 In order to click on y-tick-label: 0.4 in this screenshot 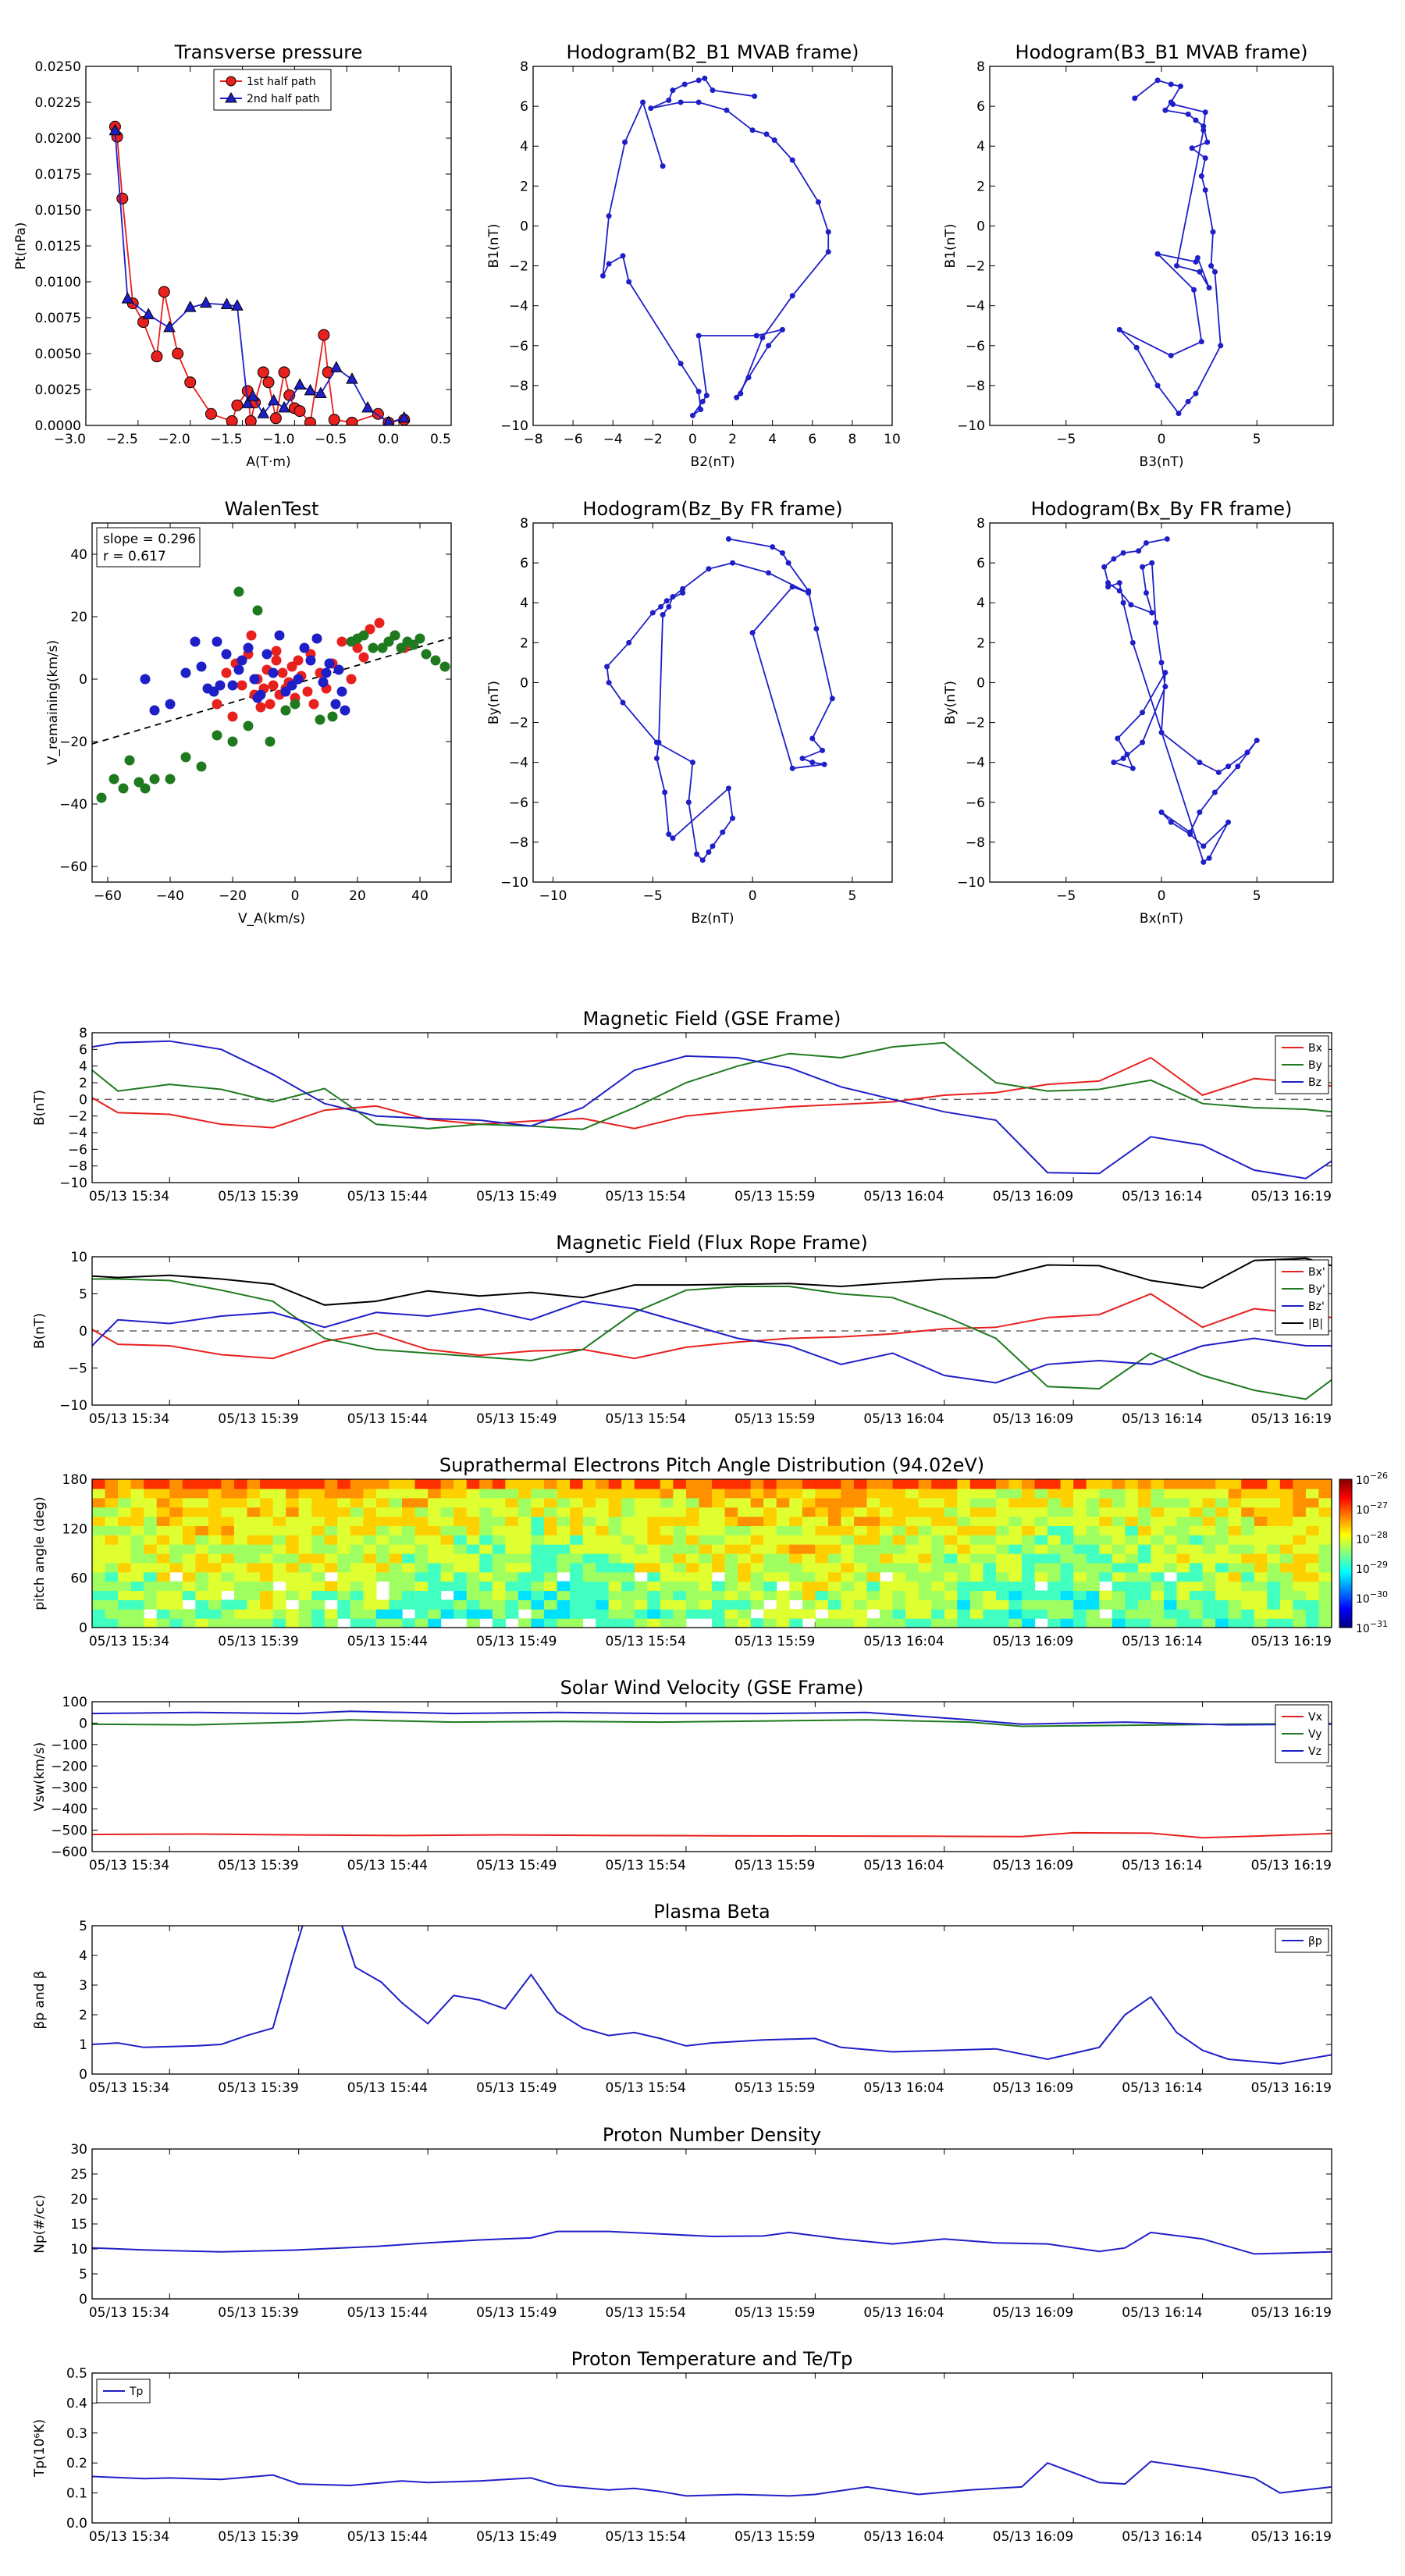, I will do `click(76, 2403)`.